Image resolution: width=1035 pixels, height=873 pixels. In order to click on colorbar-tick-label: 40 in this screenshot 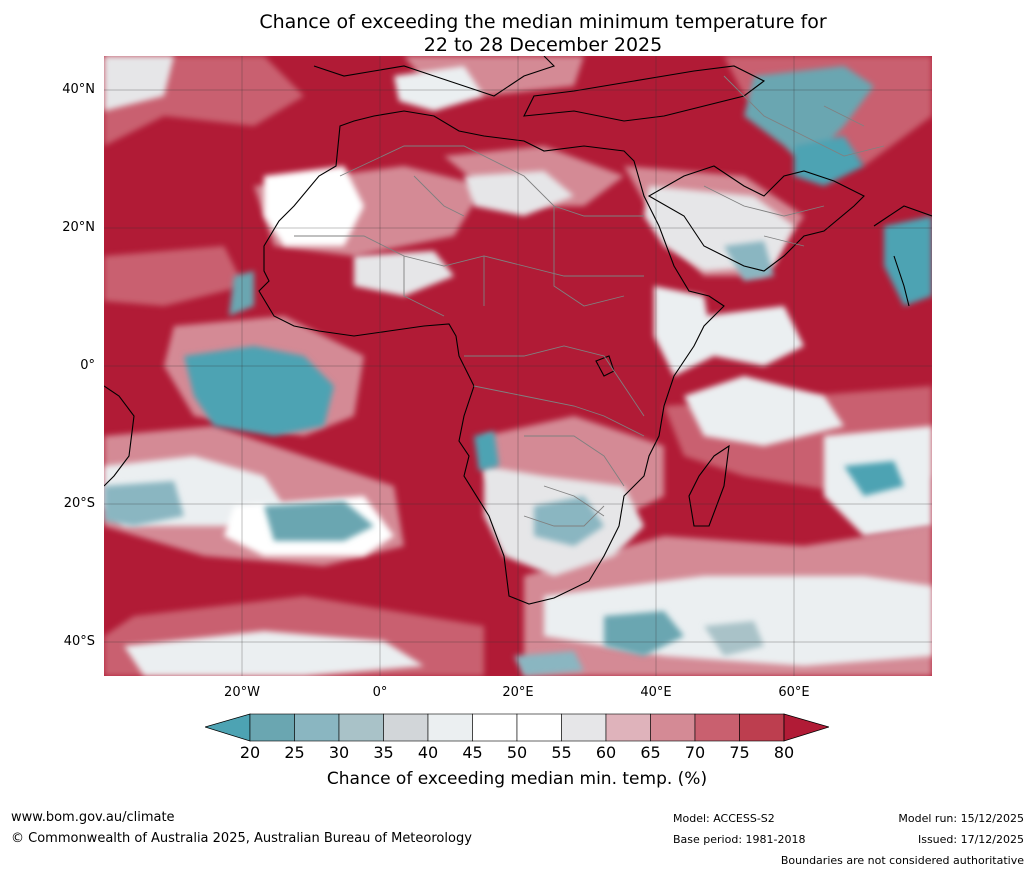, I will do `click(428, 752)`.